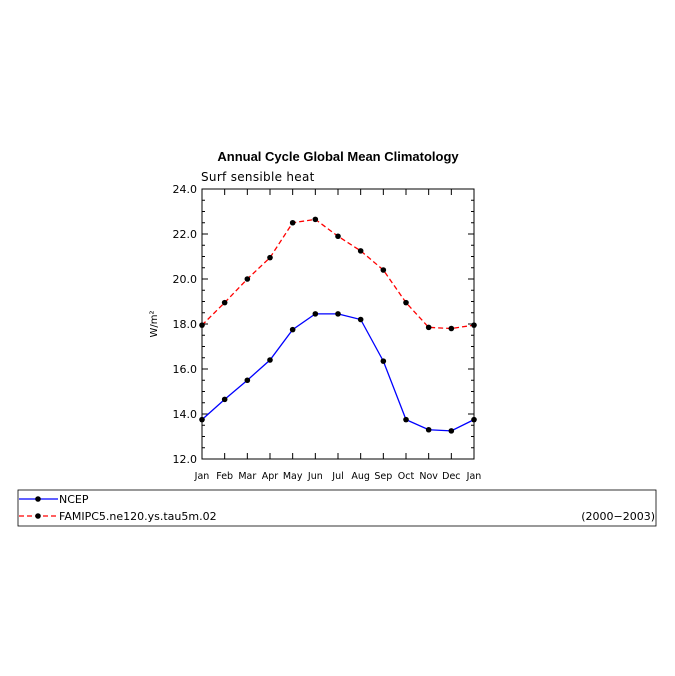 The width and height of the screenshot is (675, 676). I want to click on y-tick-label: 16.0, so click(185, 369).